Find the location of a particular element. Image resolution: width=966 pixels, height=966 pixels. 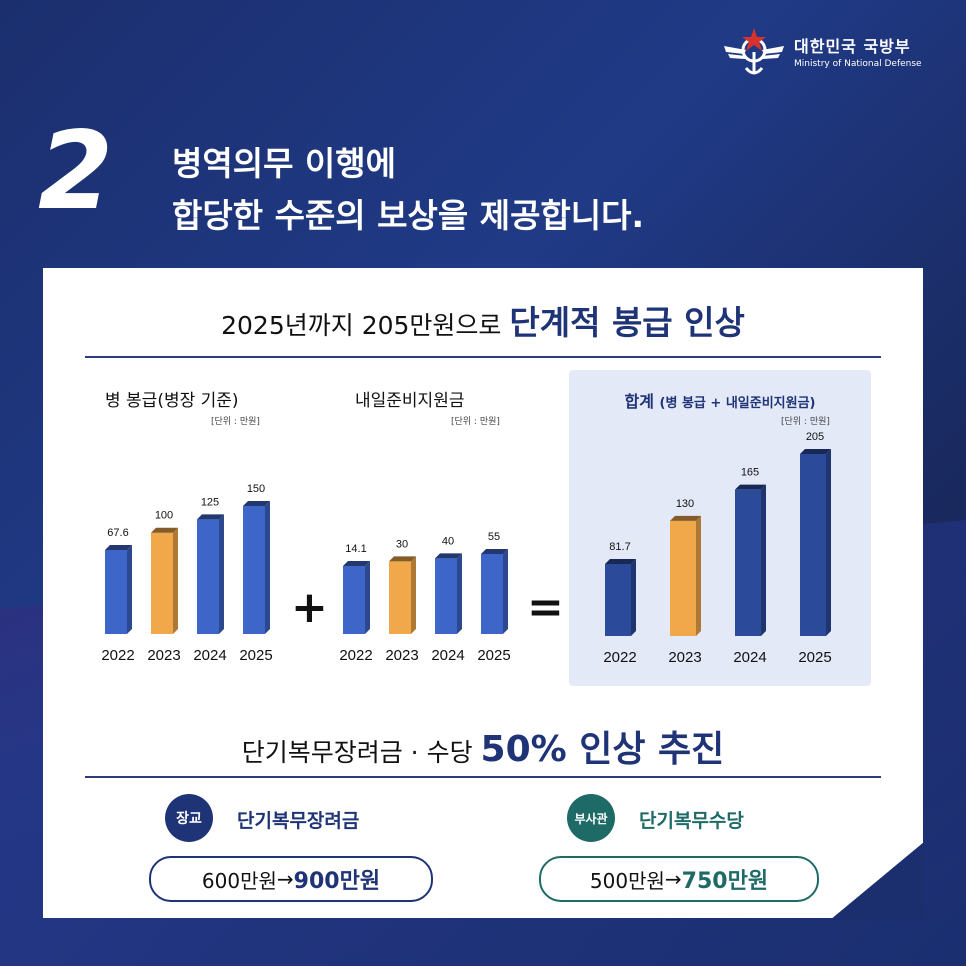

section1-emphasis: 단계적 봉급 인상 is located at coordinates (627, 322).